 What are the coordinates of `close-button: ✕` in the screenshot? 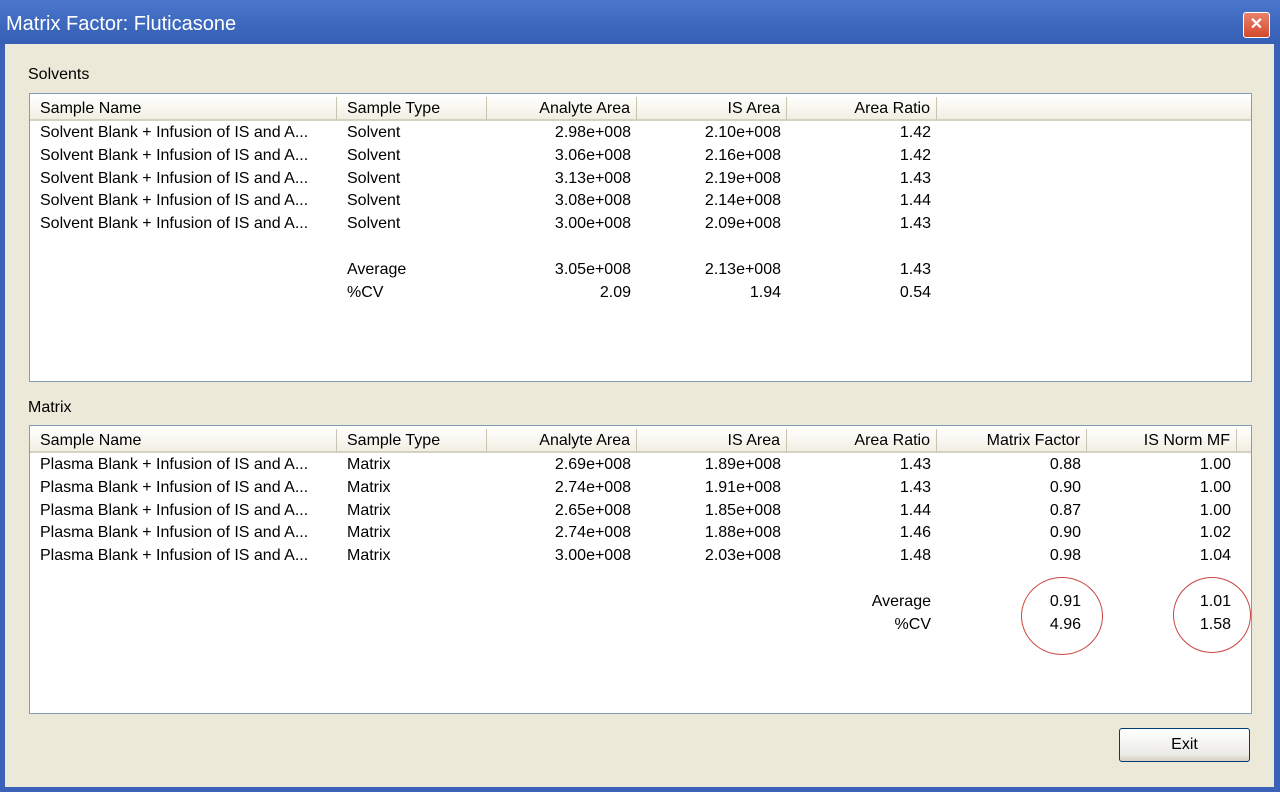 It's located at (1256, 25).